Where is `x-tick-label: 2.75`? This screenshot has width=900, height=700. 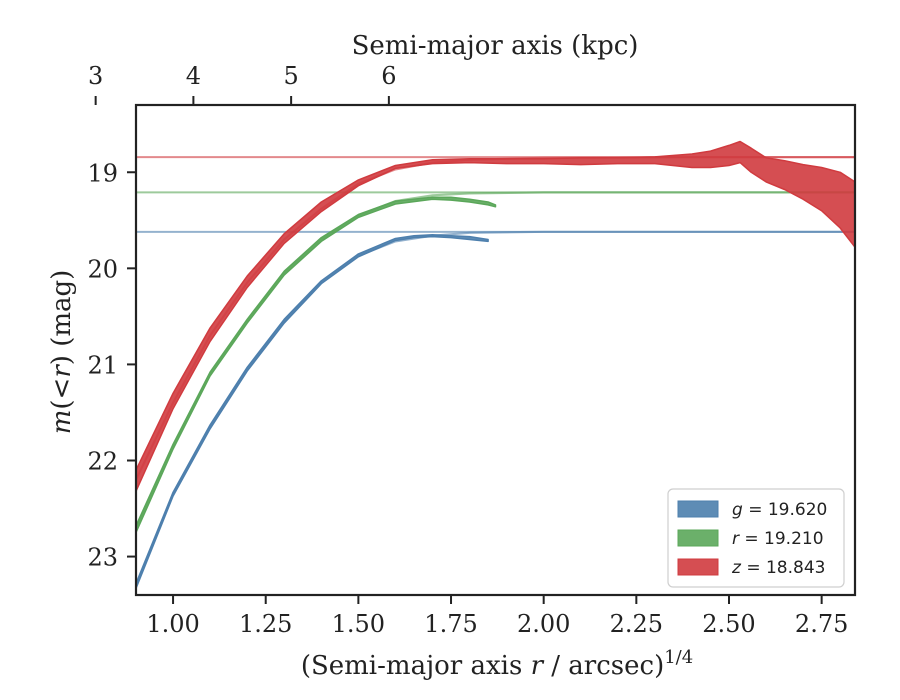 x-tick-label: 2.75 is located at coordinates (821, 624).